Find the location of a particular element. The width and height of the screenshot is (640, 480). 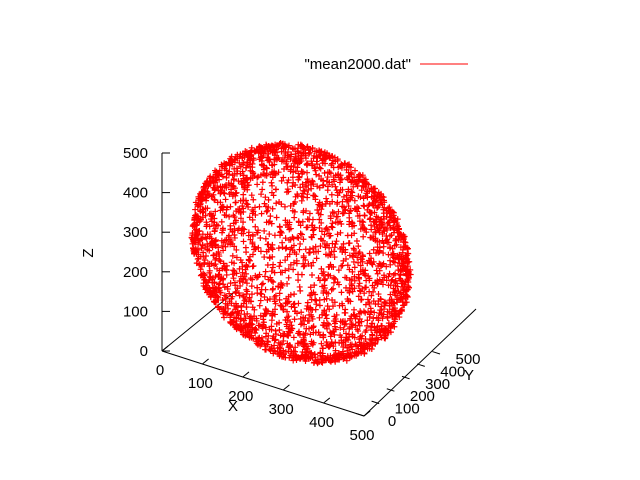

z-tick-label: 200 is located at coordinates (135, 272).